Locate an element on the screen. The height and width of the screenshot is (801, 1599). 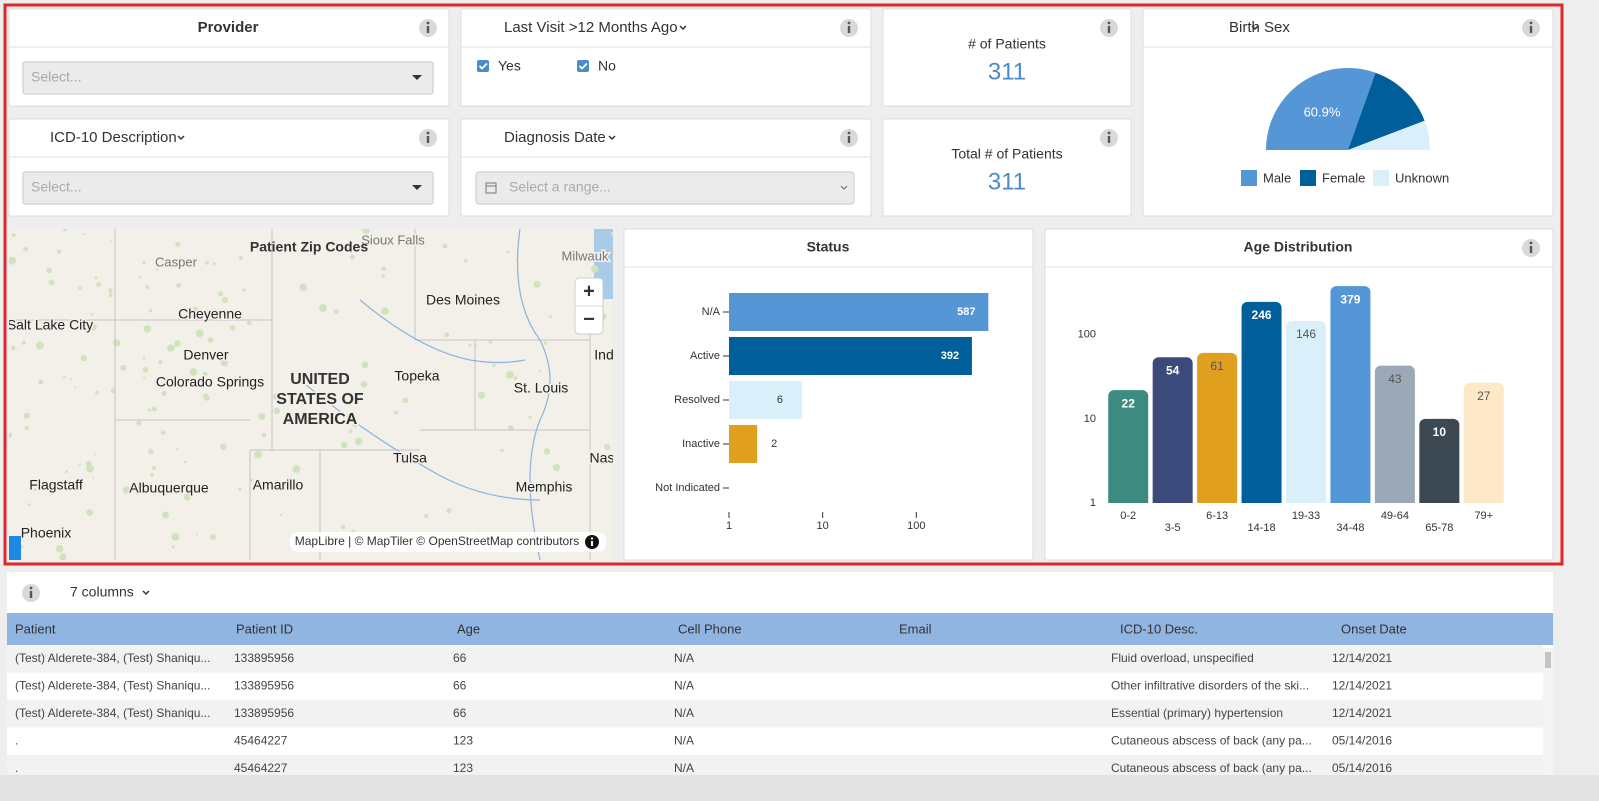
x-tick-label: 14-18 is located at coordinates (1261, 528).